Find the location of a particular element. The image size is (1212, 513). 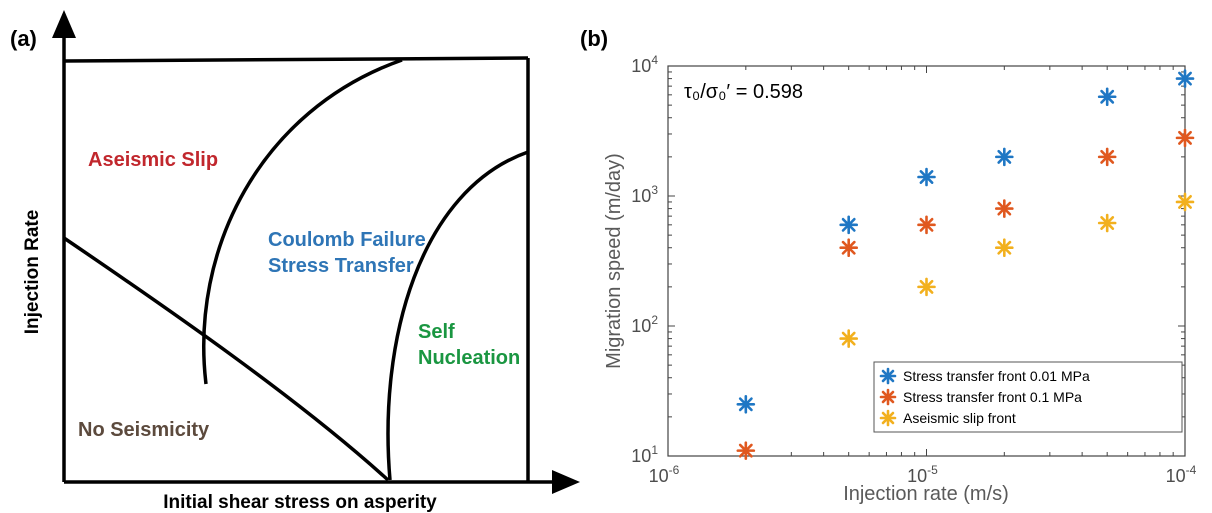

y-tick-label: 10⁴ is located at coordinates (644, 64).